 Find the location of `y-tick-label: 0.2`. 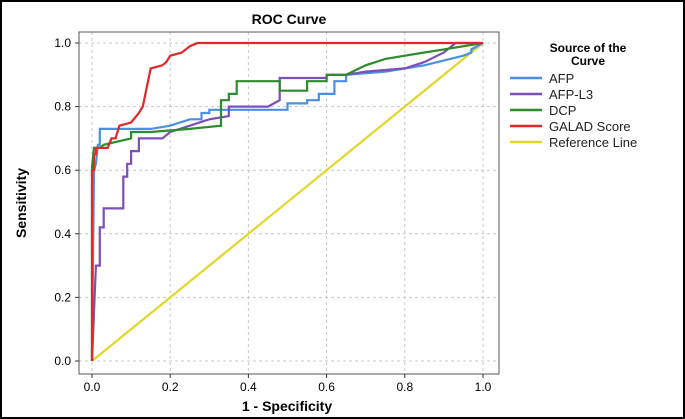

y-tick-label: 0.2 is located at coordinates (62, 297).